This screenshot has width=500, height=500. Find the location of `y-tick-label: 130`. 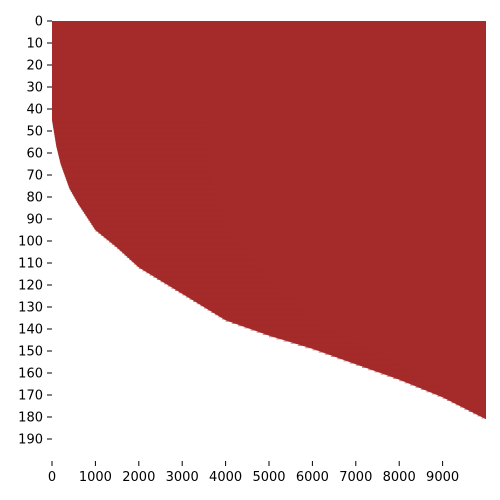

y-tick-label: 130 is located at coordinates (30, 308).